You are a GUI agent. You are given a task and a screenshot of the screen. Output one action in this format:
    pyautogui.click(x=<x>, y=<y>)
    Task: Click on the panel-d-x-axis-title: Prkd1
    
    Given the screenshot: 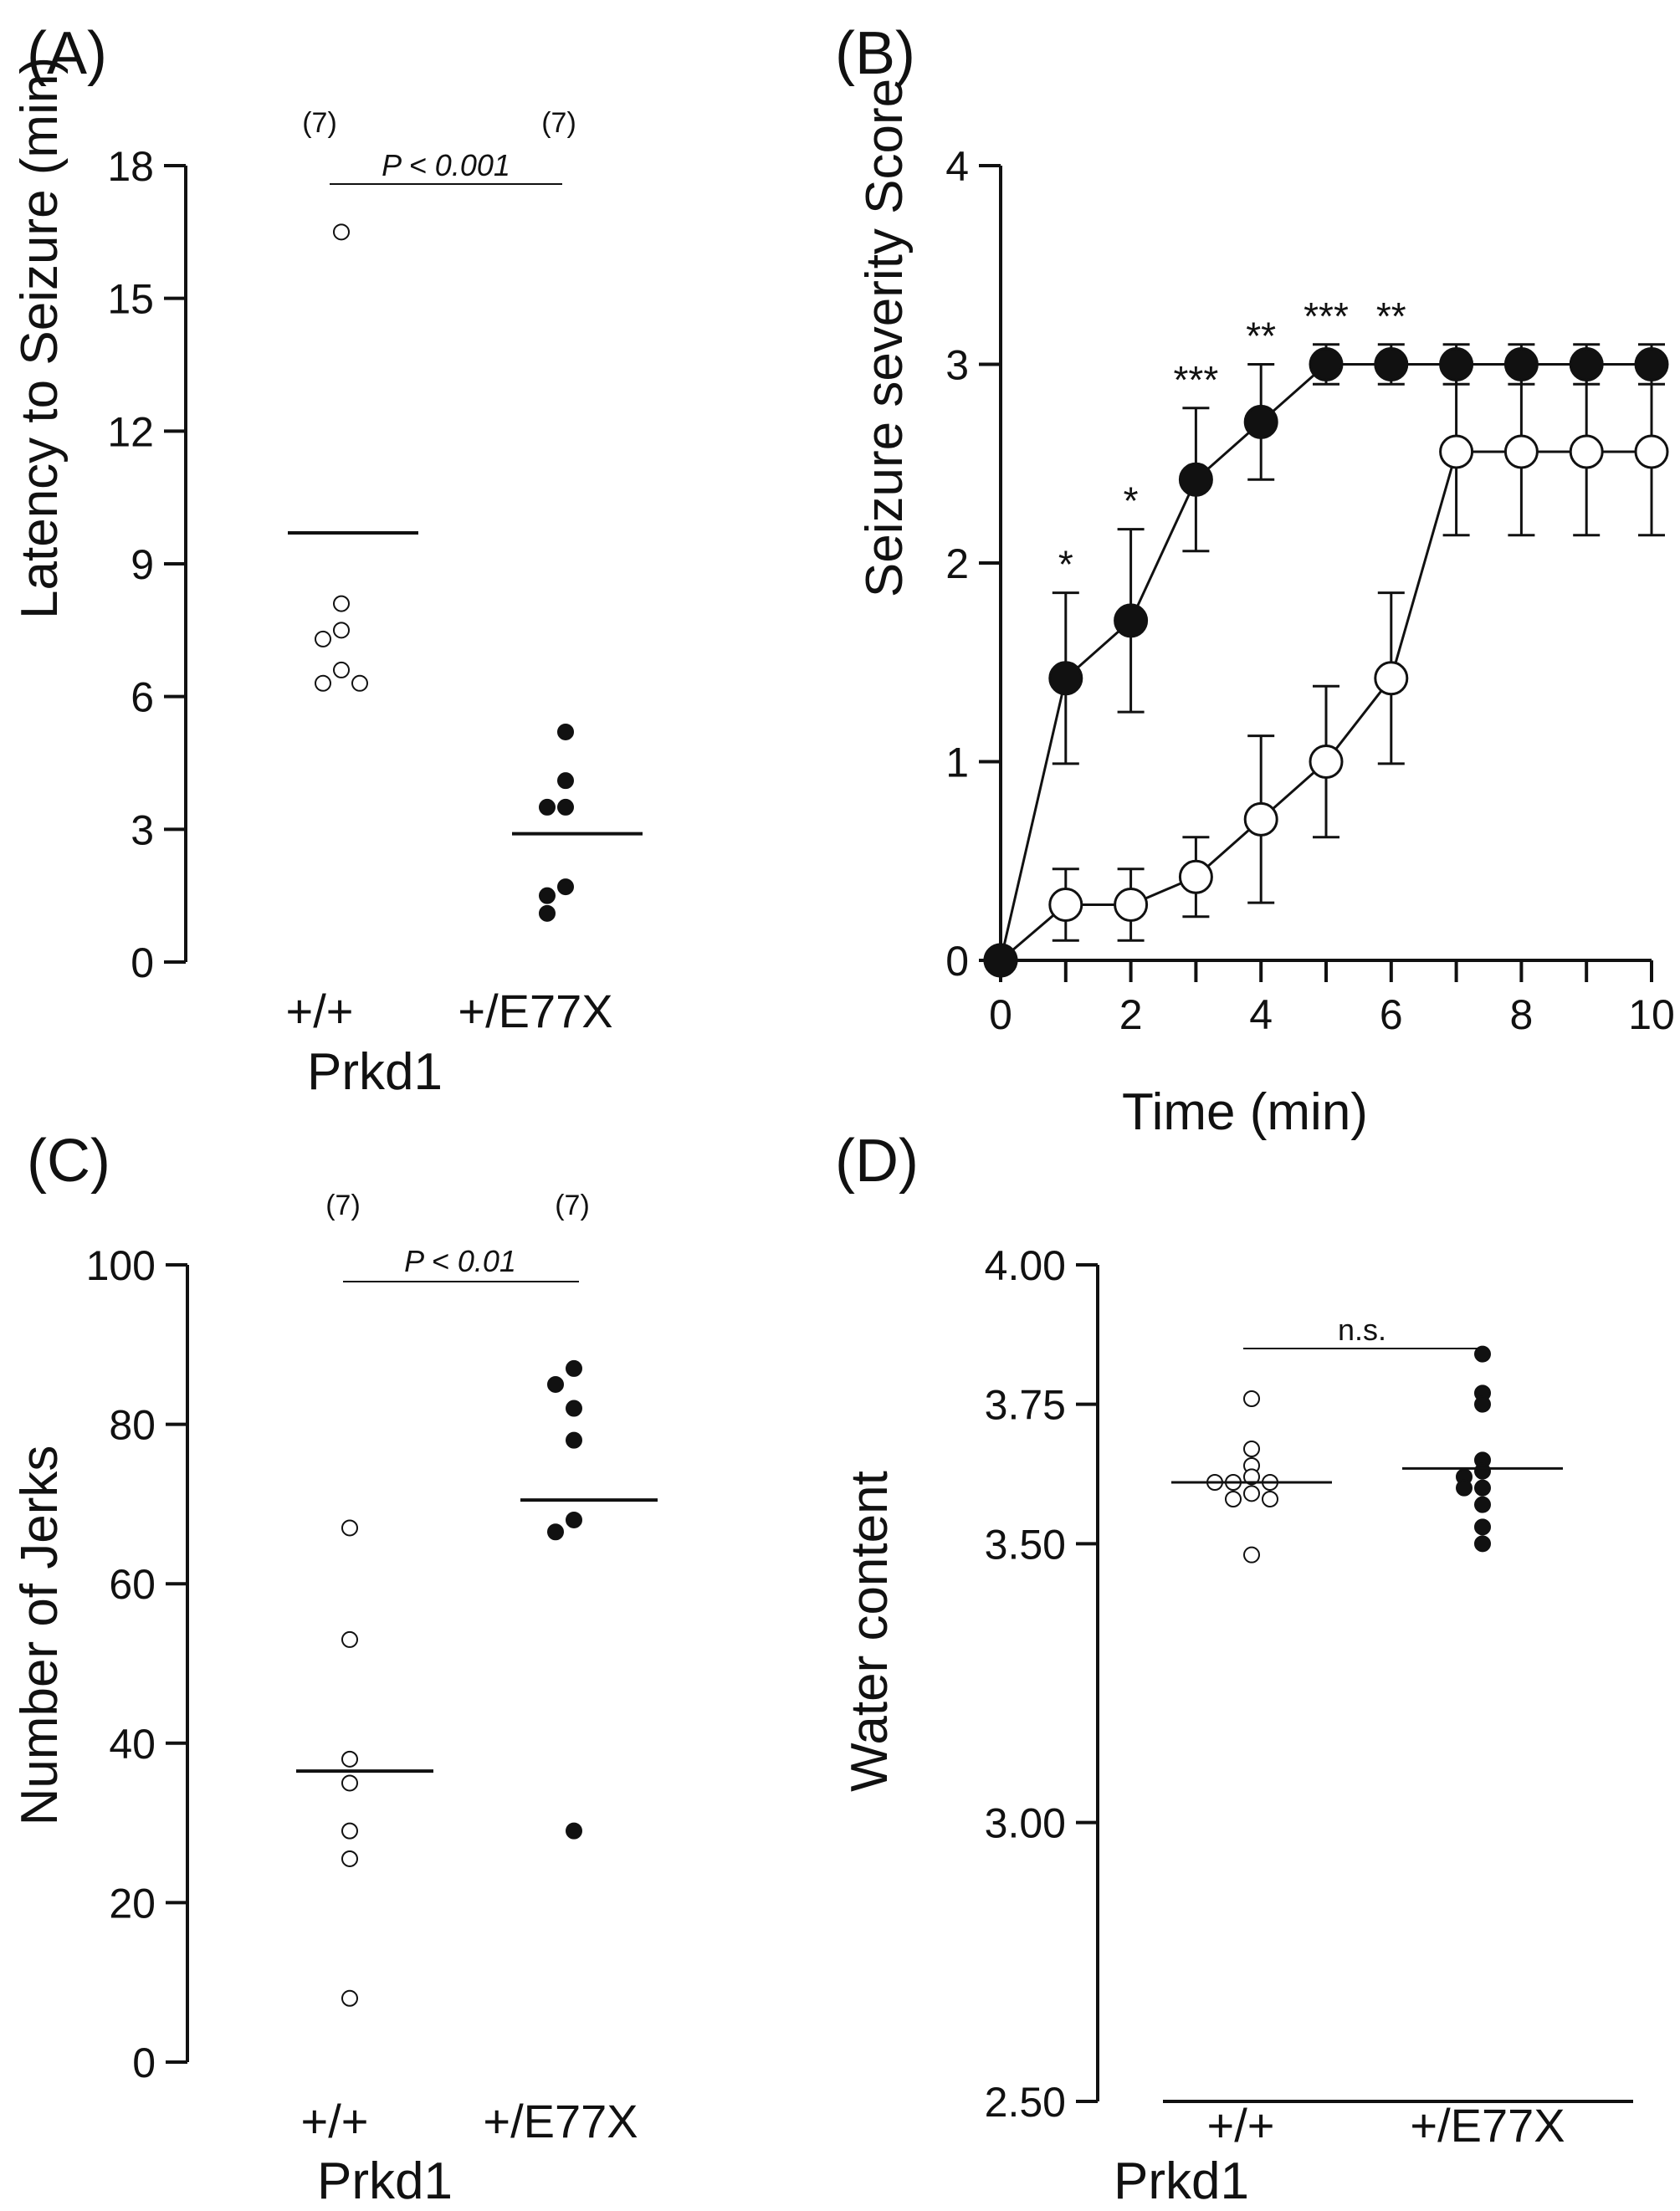 What is the action you would take?
    pyautogui.click(x=1181, y=2181)
    